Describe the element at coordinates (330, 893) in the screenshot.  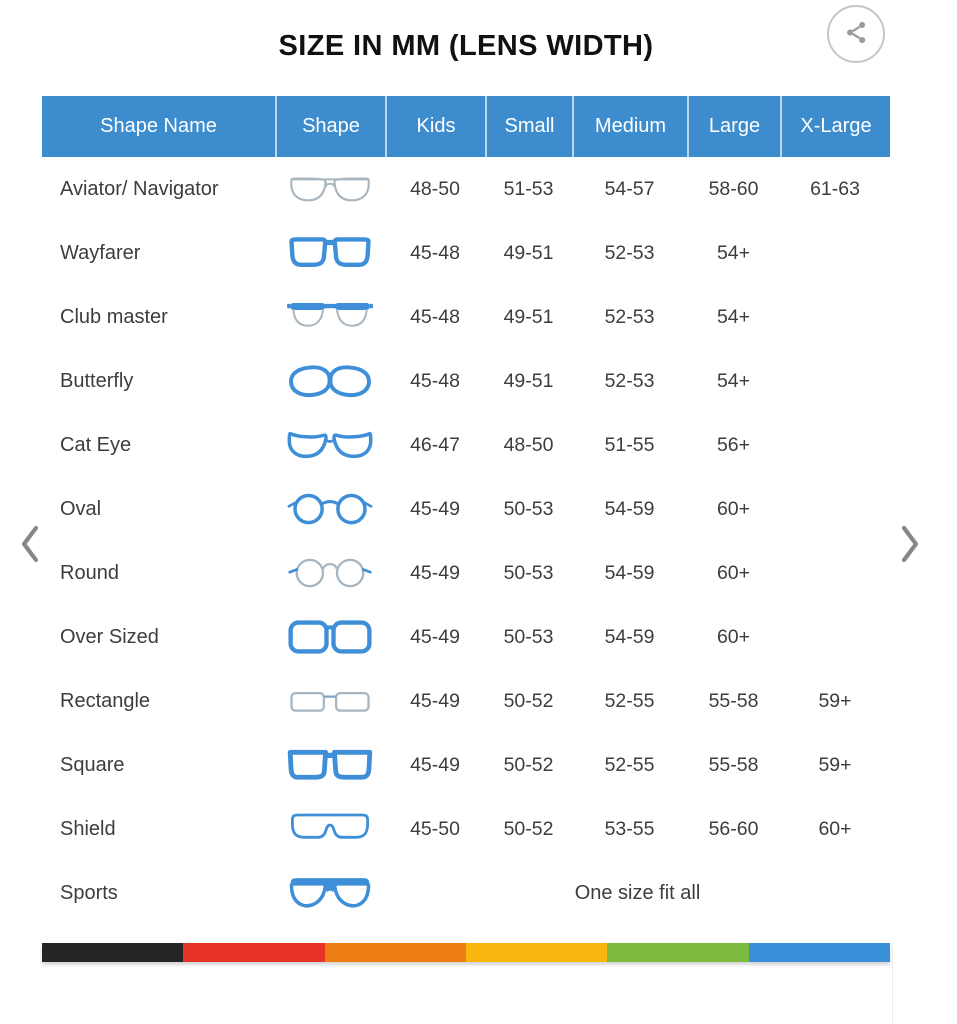
I see `sports-glasses-icon` at that location.